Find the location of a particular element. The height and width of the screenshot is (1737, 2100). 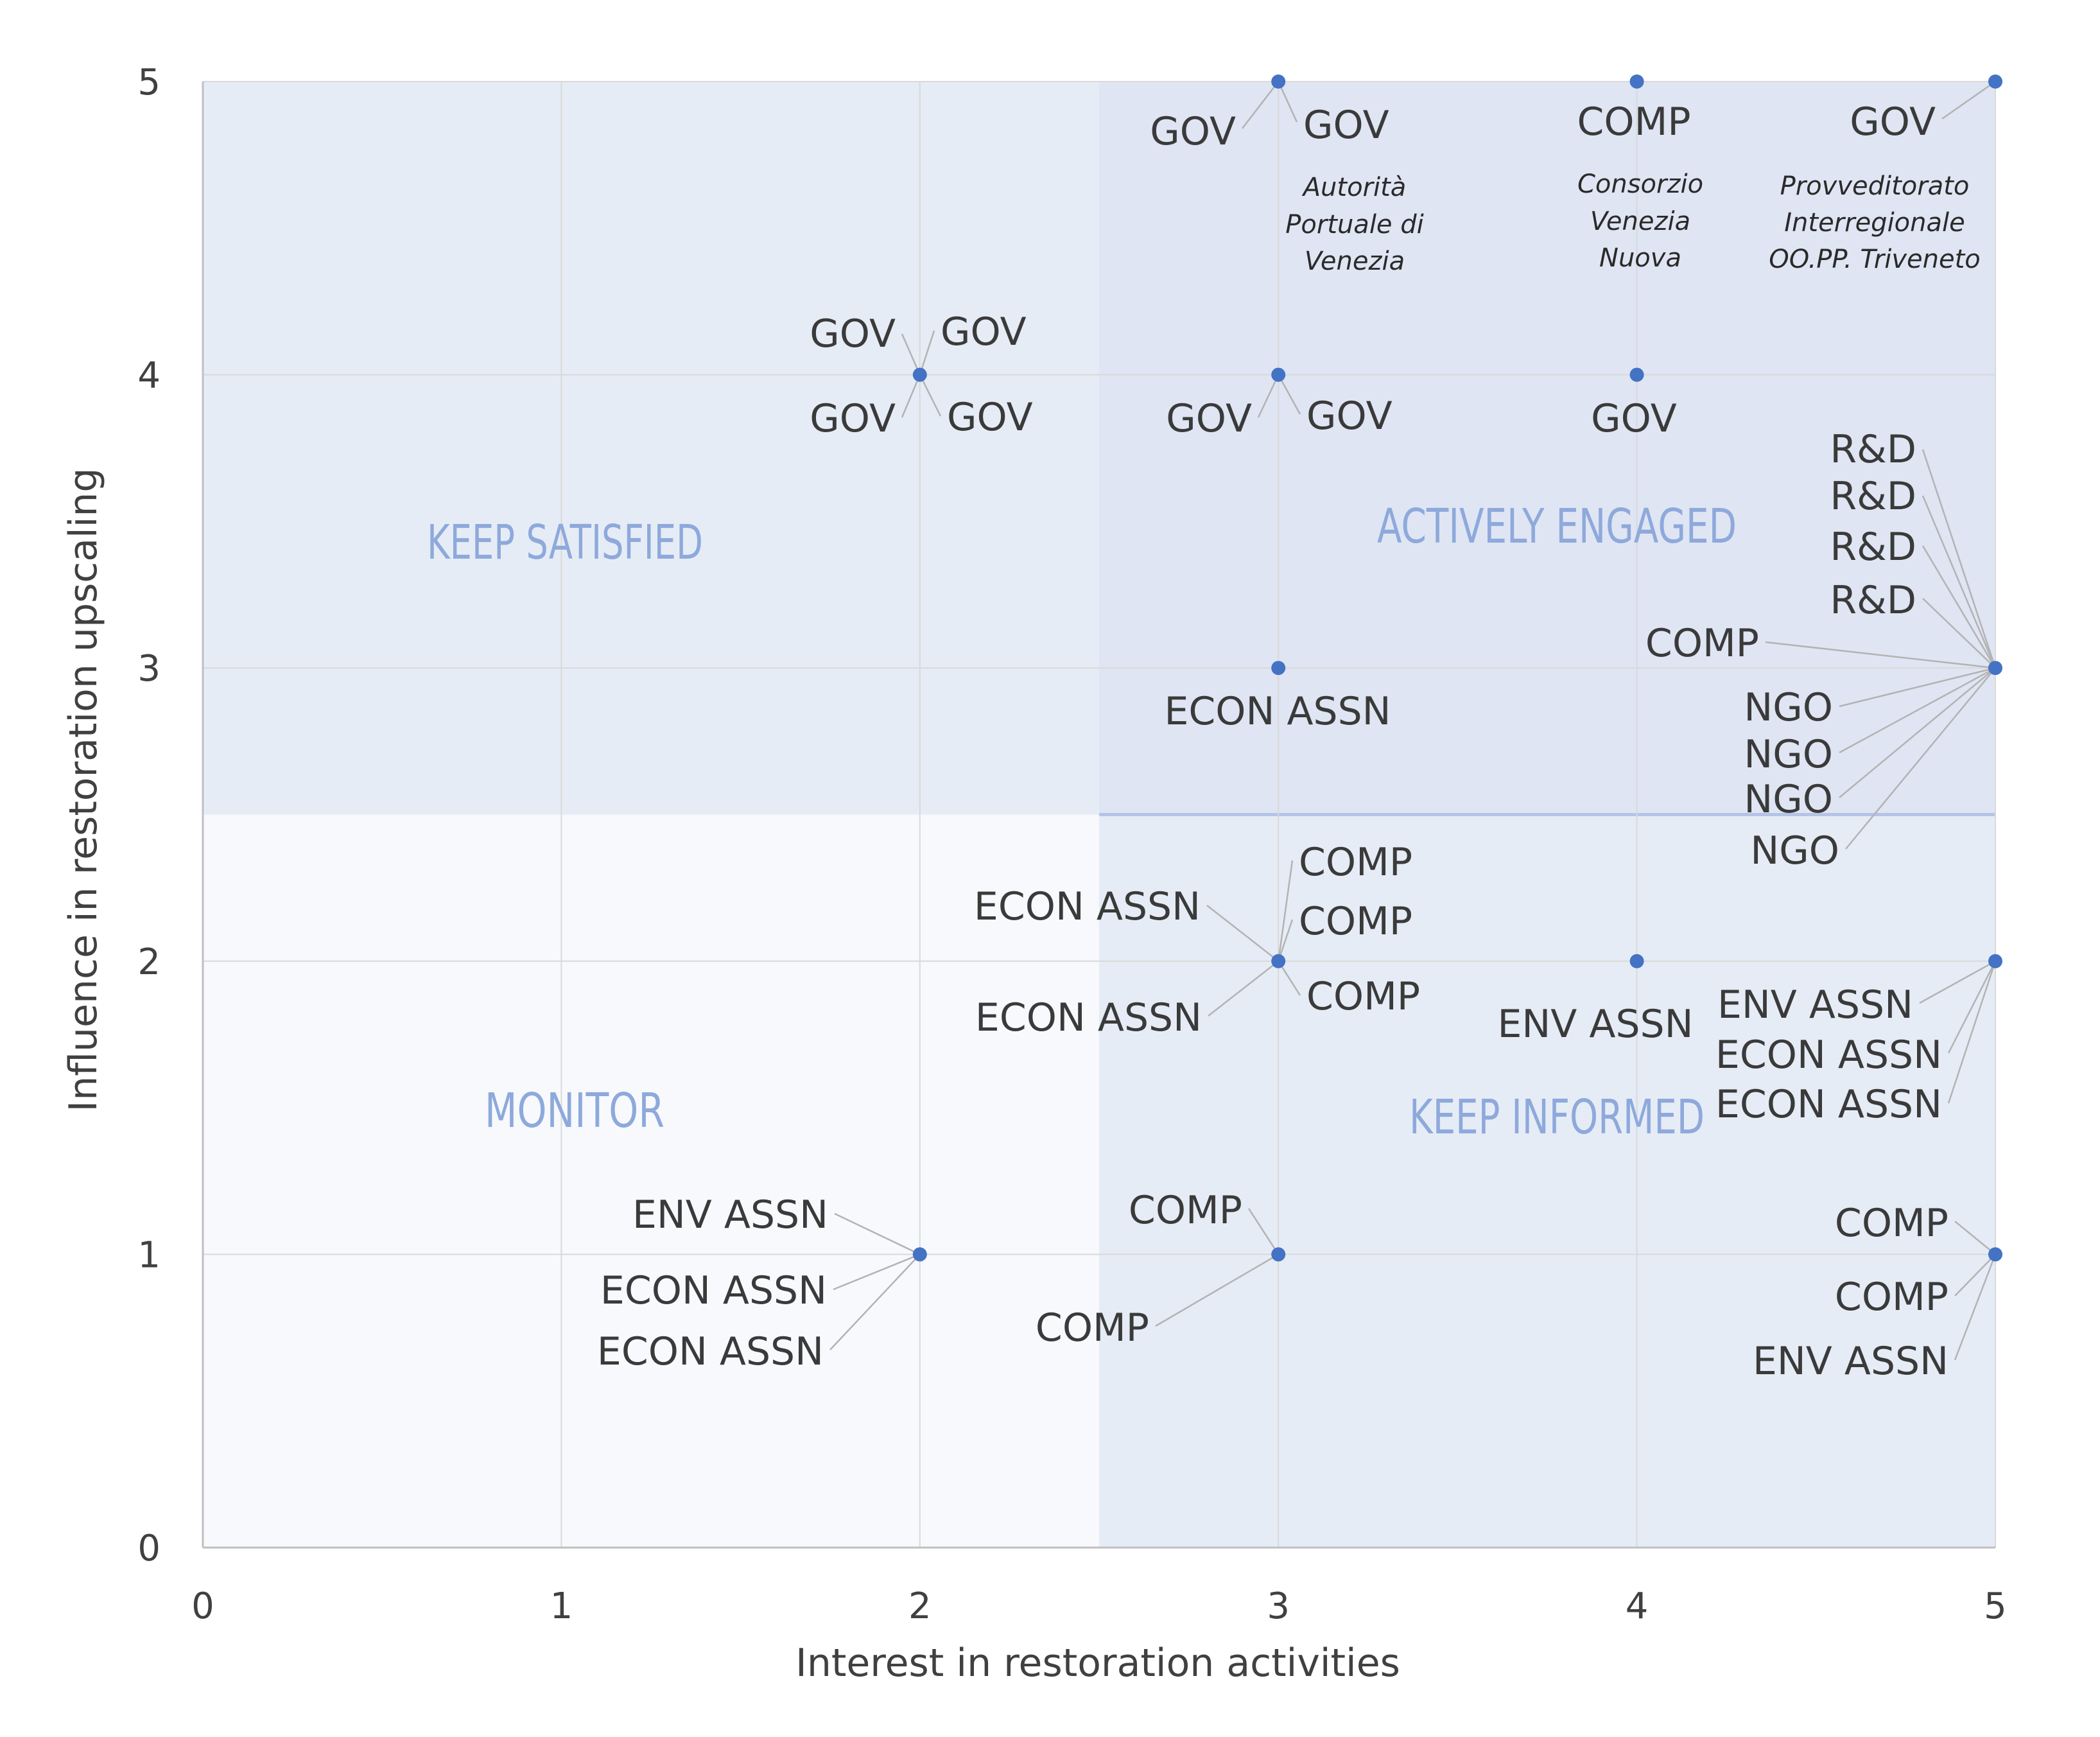

quadrant-label-monitor: MONITOR is located at coordinates (574, 1111).